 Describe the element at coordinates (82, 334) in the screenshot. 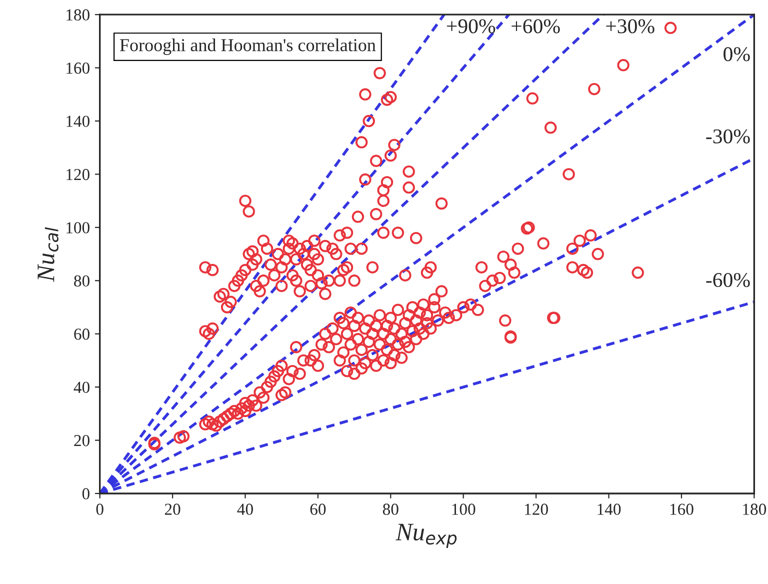

I see `y-tick-label: 60` at that location.